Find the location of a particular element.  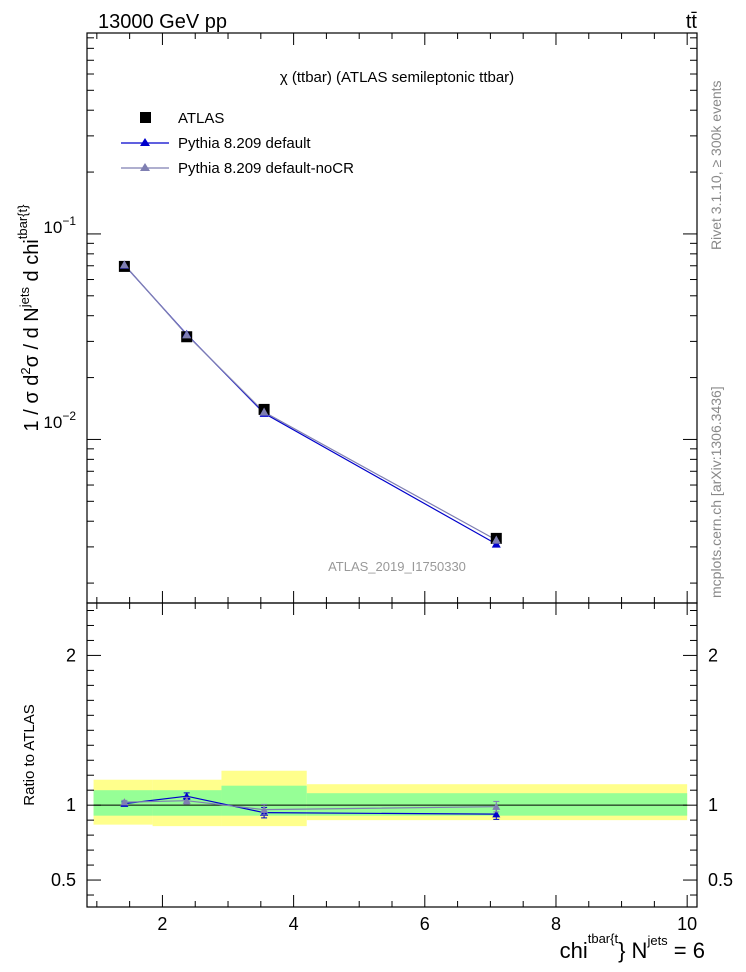

main-y-axis-title: 1 / σ d2σ / d Njets d chitbar{t} is located at coordinates (29, 318).